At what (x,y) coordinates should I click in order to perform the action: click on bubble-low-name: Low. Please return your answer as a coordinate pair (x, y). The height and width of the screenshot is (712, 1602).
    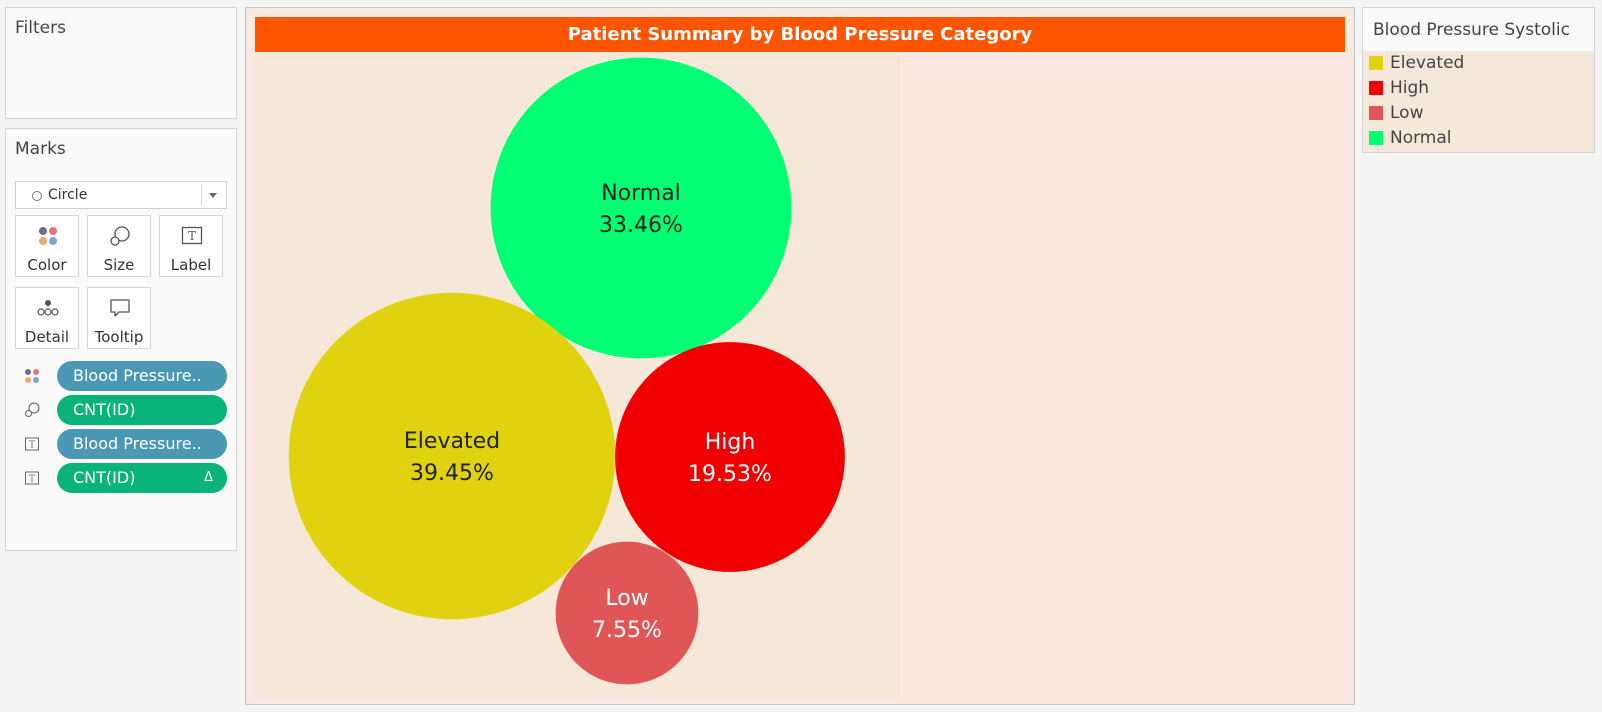
    Looking at the image, I should click on (626, 598).